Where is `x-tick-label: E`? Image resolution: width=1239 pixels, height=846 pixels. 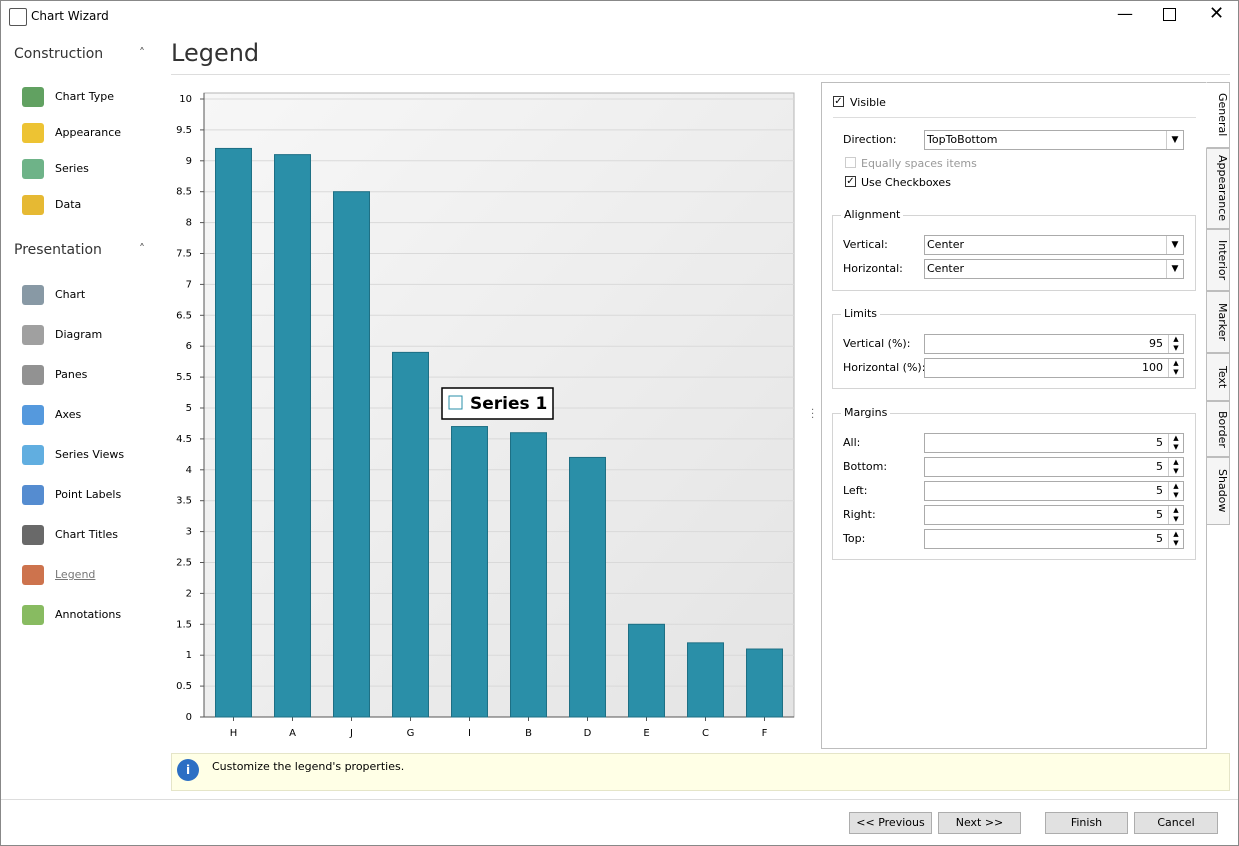 x-tick-label: E is located at coordinates (646, 733).